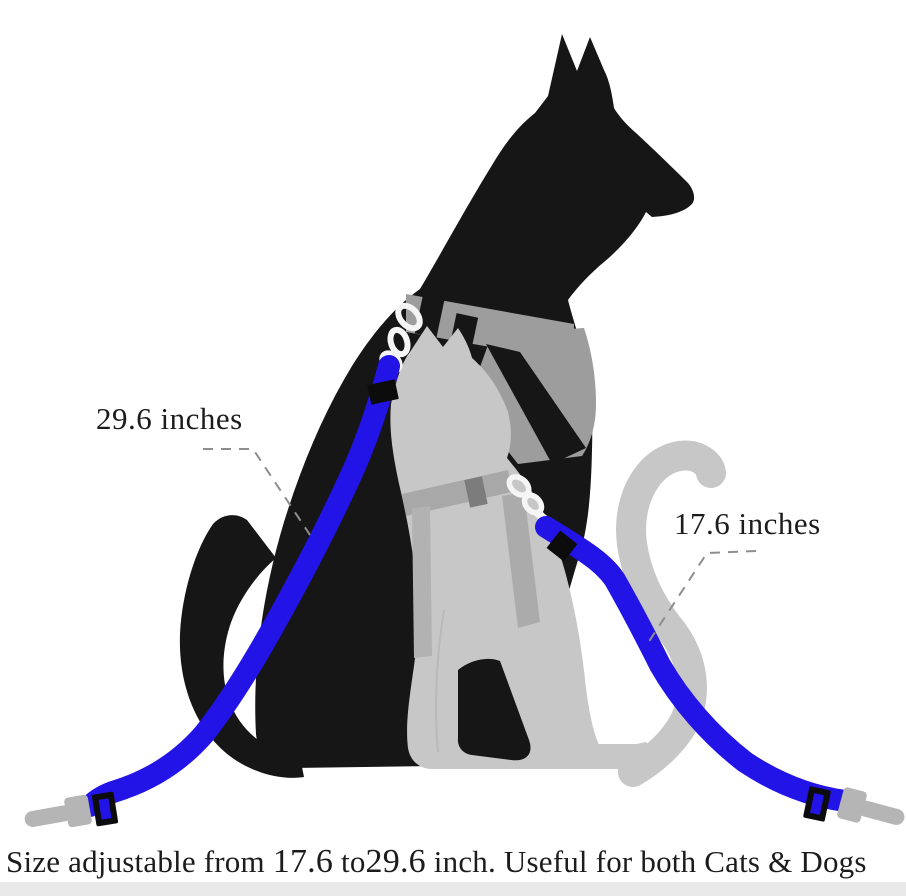 Image resolution: width=906 pixels, height=896 pixels. What do you see at coordinates (422, 582) in the screenshot?
I see `cat-harness-front-strap` at bounding box center [422, 582].